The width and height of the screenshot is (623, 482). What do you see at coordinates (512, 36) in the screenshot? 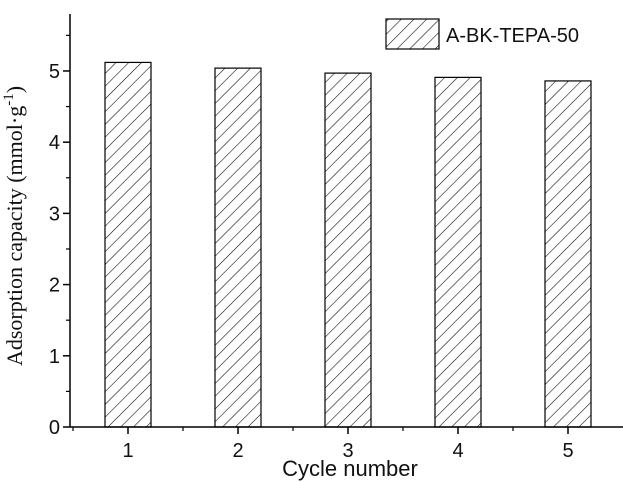
I see `legend-label: A-BK-TEPA-50` at bounding box center [512, 36].